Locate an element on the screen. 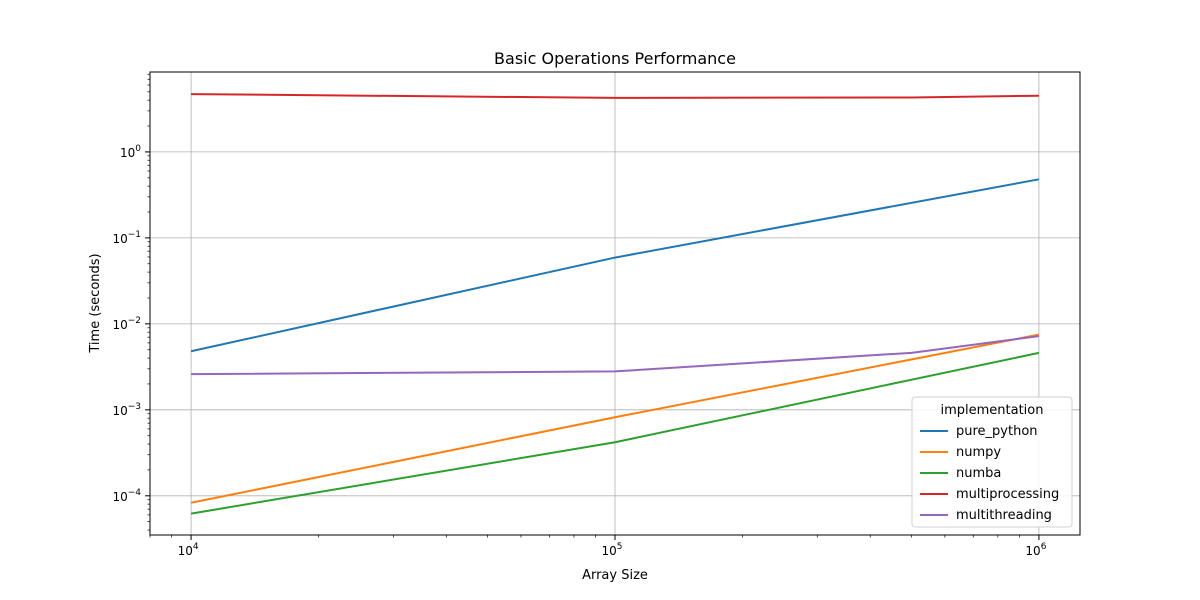 The height and width of the screenshot is (600, 1200). legend-box is located at coordinates (992, 462).